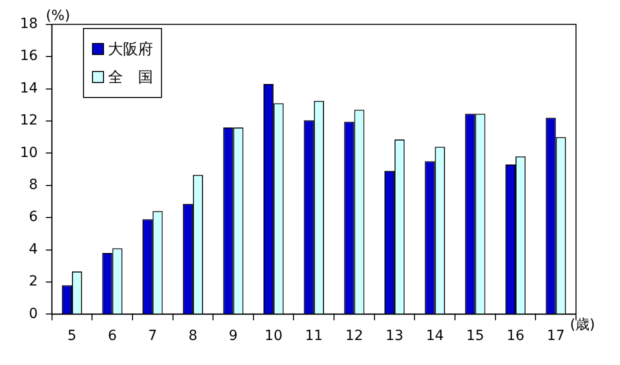 The height and width of the screenshot is (365, 620). Describe the element at coordinates (29, 24) in the screenshot. I see `y-tick-label: 18` at that location.